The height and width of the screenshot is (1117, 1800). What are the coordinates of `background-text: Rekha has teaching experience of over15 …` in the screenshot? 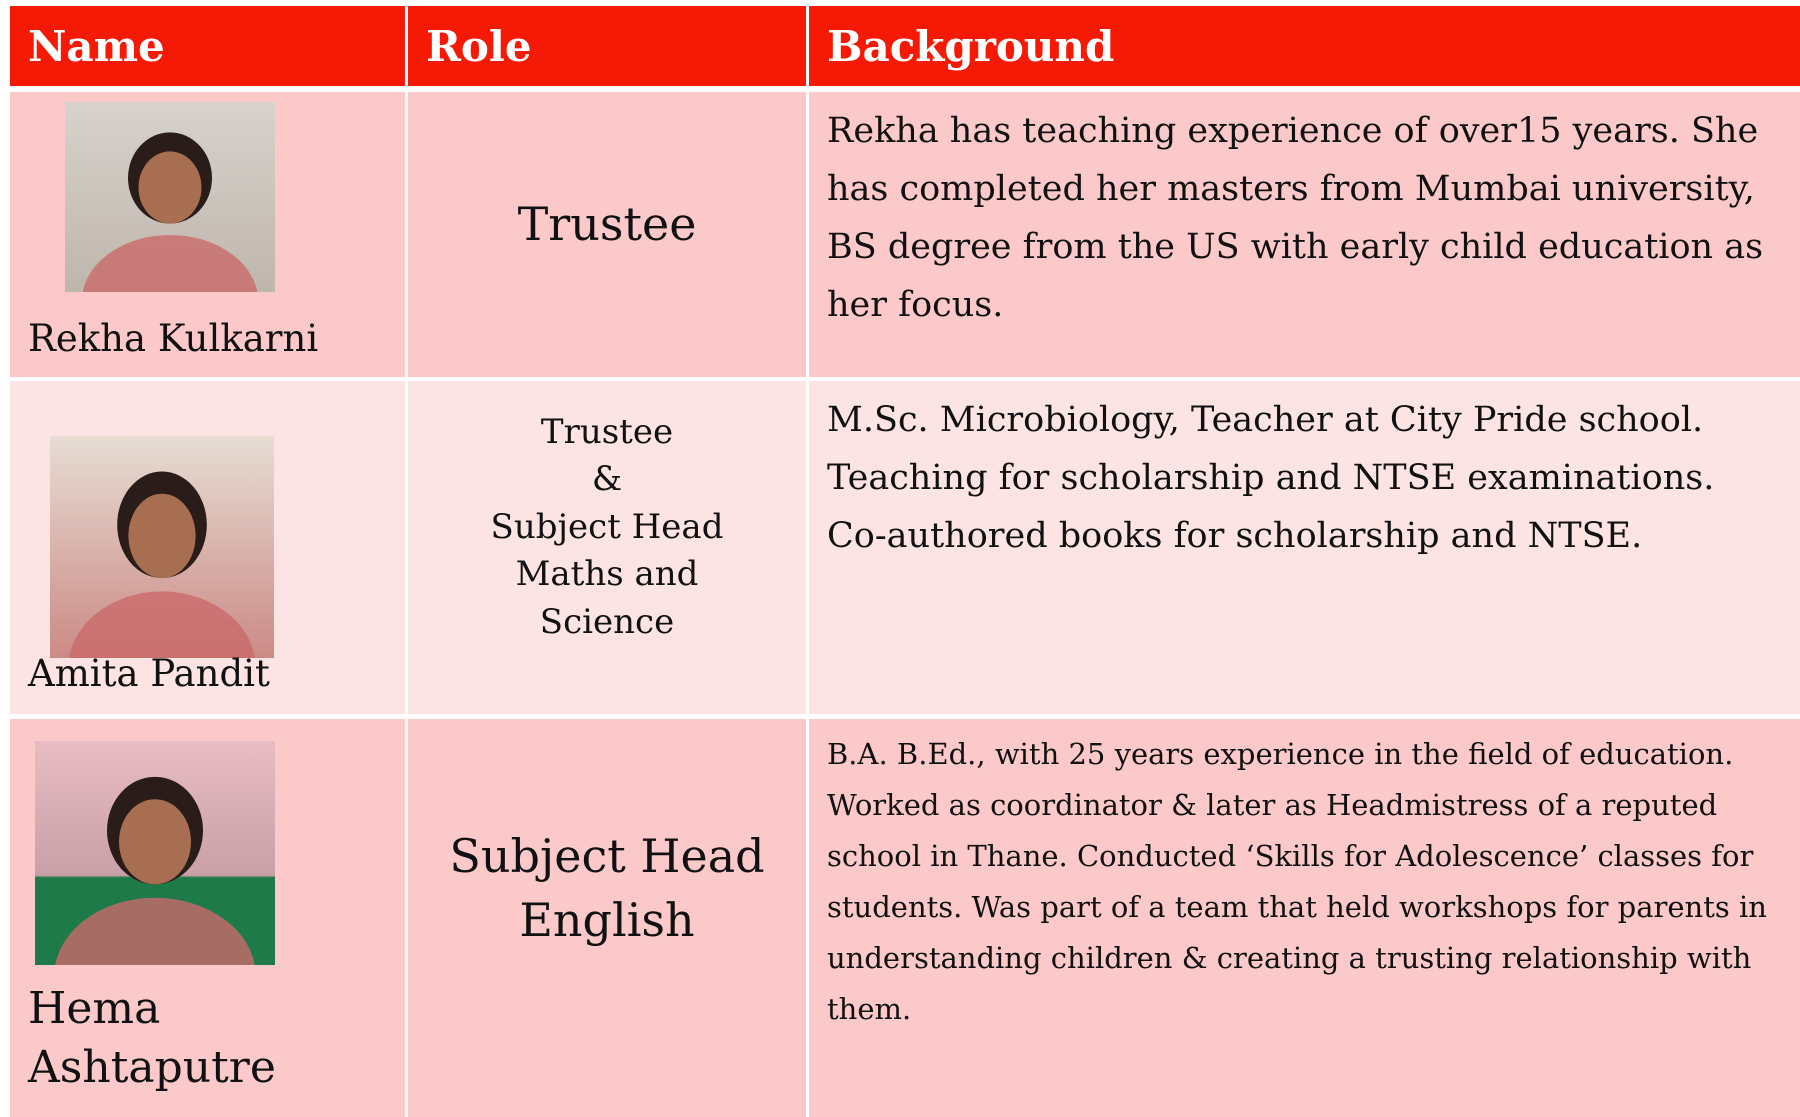 It's located at (1295, 218).